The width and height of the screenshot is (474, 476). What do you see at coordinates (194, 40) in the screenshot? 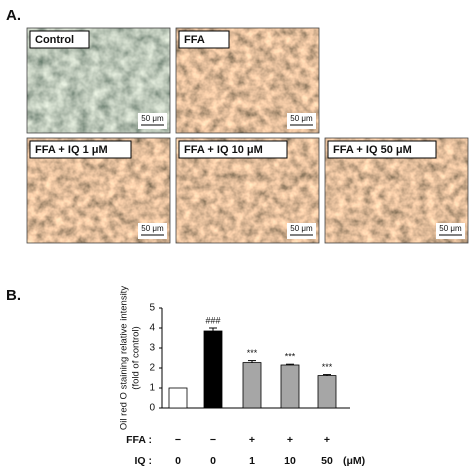
I see `image-label: FFA` at bounding box center [194, 40].